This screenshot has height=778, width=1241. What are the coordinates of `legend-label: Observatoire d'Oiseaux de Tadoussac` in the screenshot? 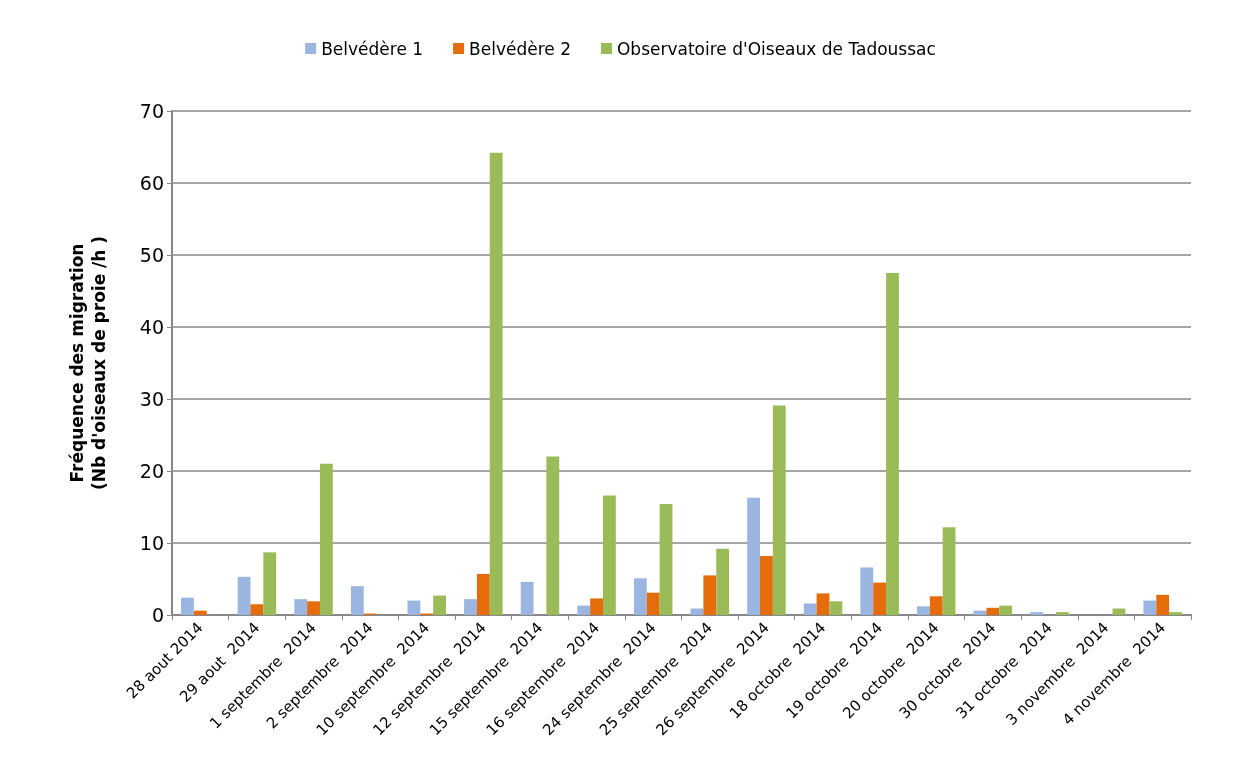 It's located at (776, 48).